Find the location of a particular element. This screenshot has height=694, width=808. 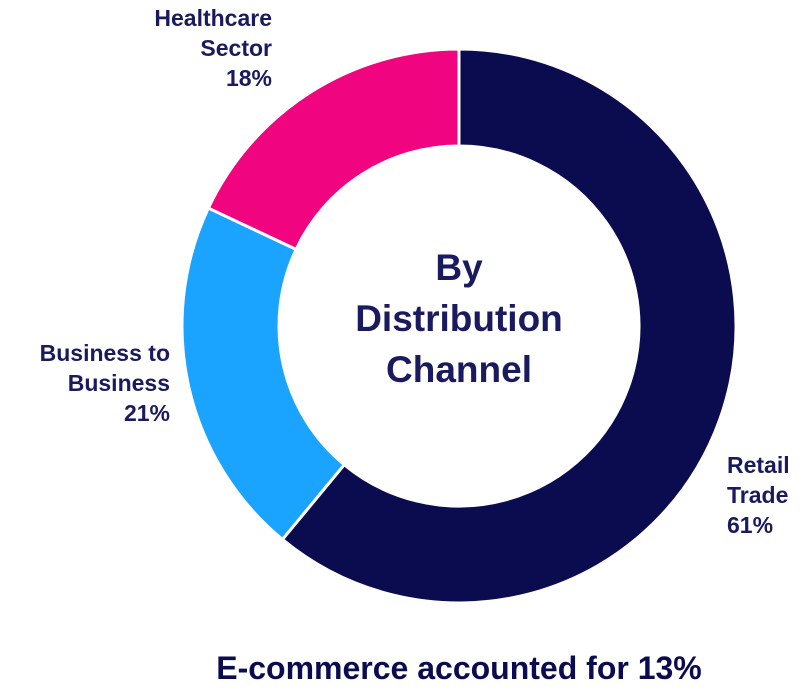

value-label: 61% is located at coordinates (750, 525).